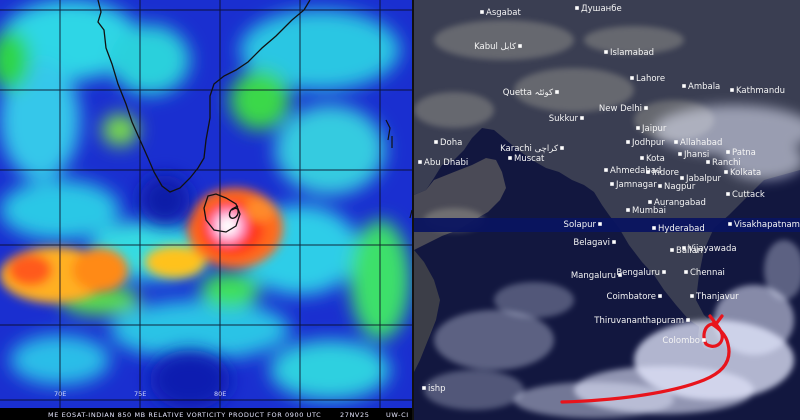 This screenshot has height=420, width=800. What do you see at coordinates (60, 394) in the screenshot?
I see `lon-label-70e: 70E` at bounding box center [60, 394].